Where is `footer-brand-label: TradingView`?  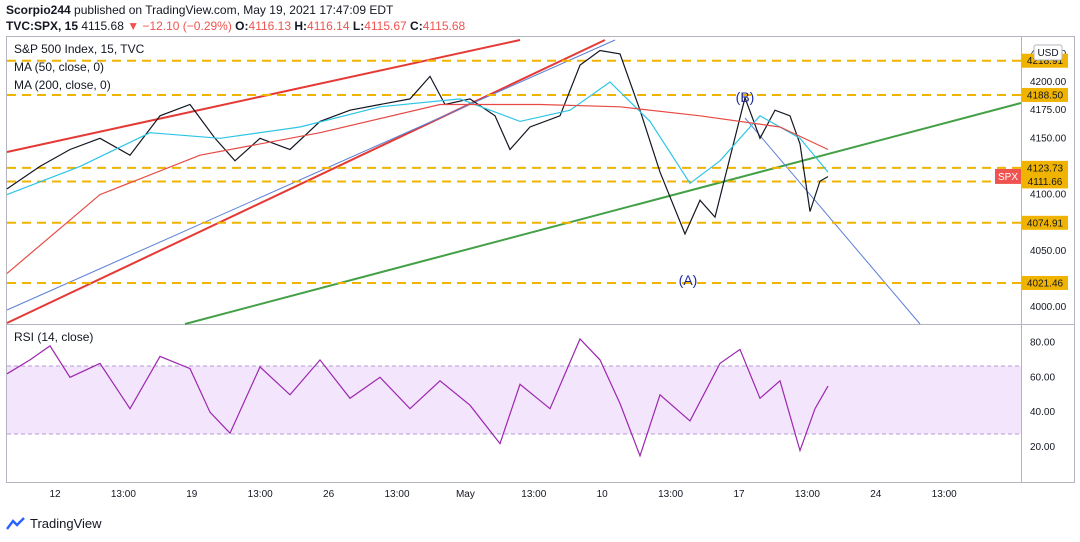
footer-brand-label: TradingView is located at coordinates (66, 523).